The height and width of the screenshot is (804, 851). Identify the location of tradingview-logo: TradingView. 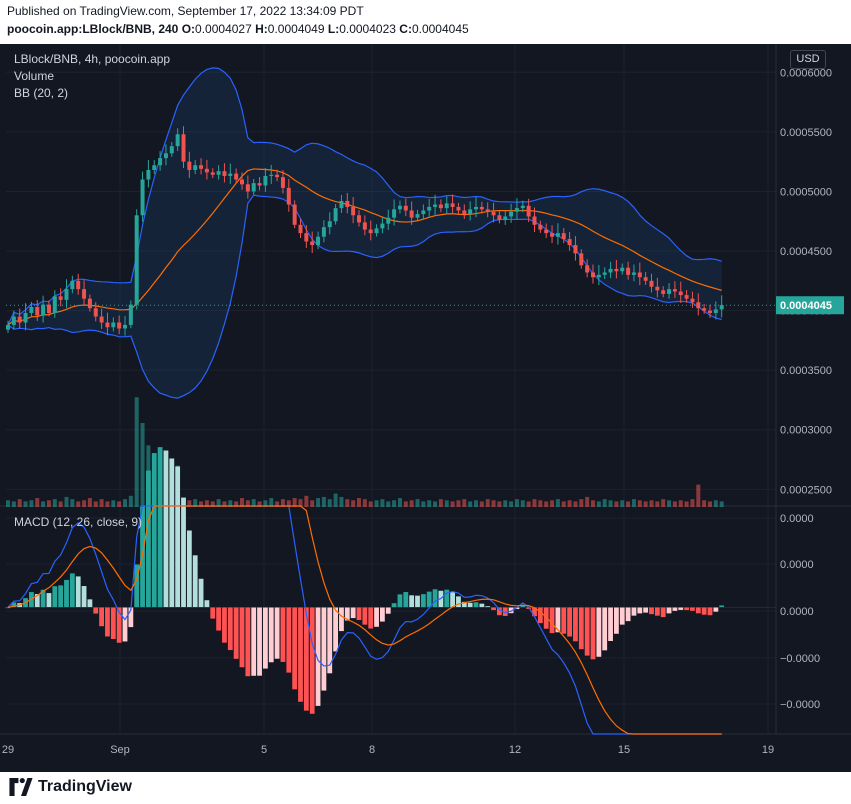
(70, 787).